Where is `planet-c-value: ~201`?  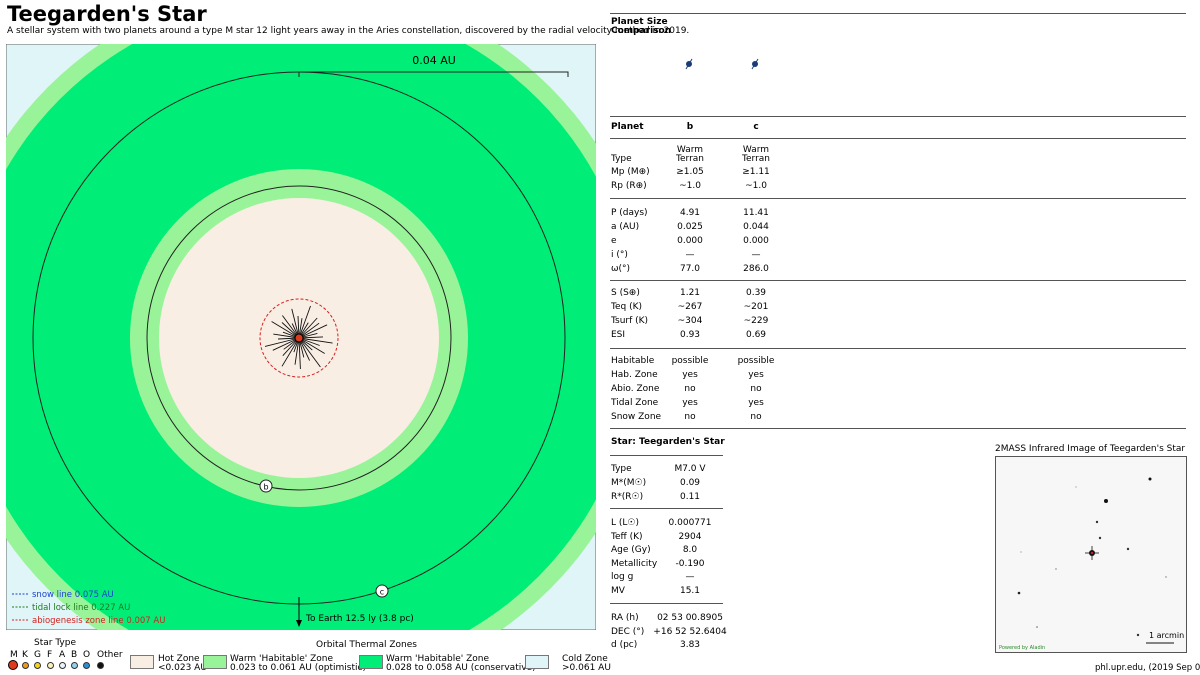
planet-c-value: ~201 is located at coordinates (756, 307).